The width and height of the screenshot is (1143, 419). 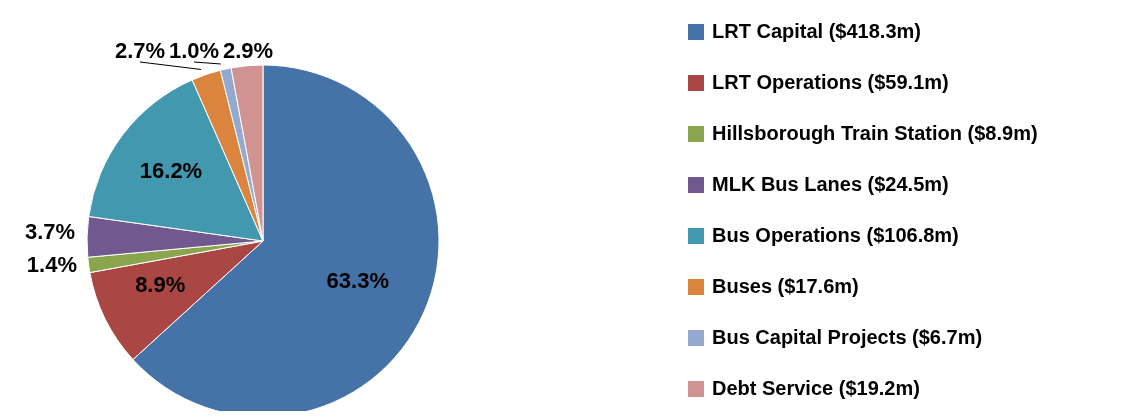 I want to click on legend-label: LRT Capital ($418.3m), so click(x=816, y=31).